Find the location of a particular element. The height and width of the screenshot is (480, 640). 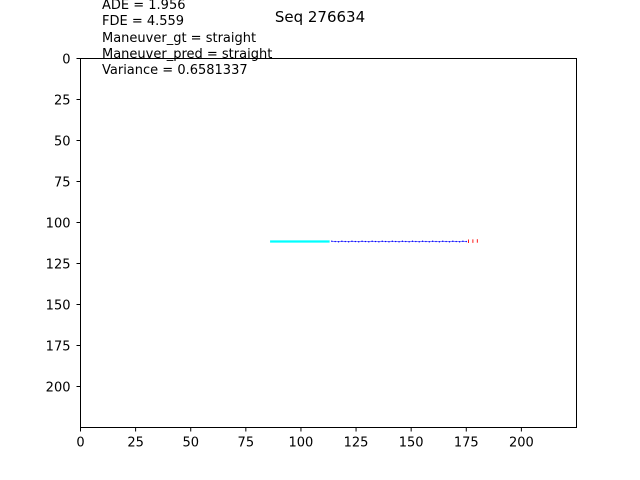

y-axis: 0 25 50 75 100 125 150 175 200 is located at coordinates (63, 224).